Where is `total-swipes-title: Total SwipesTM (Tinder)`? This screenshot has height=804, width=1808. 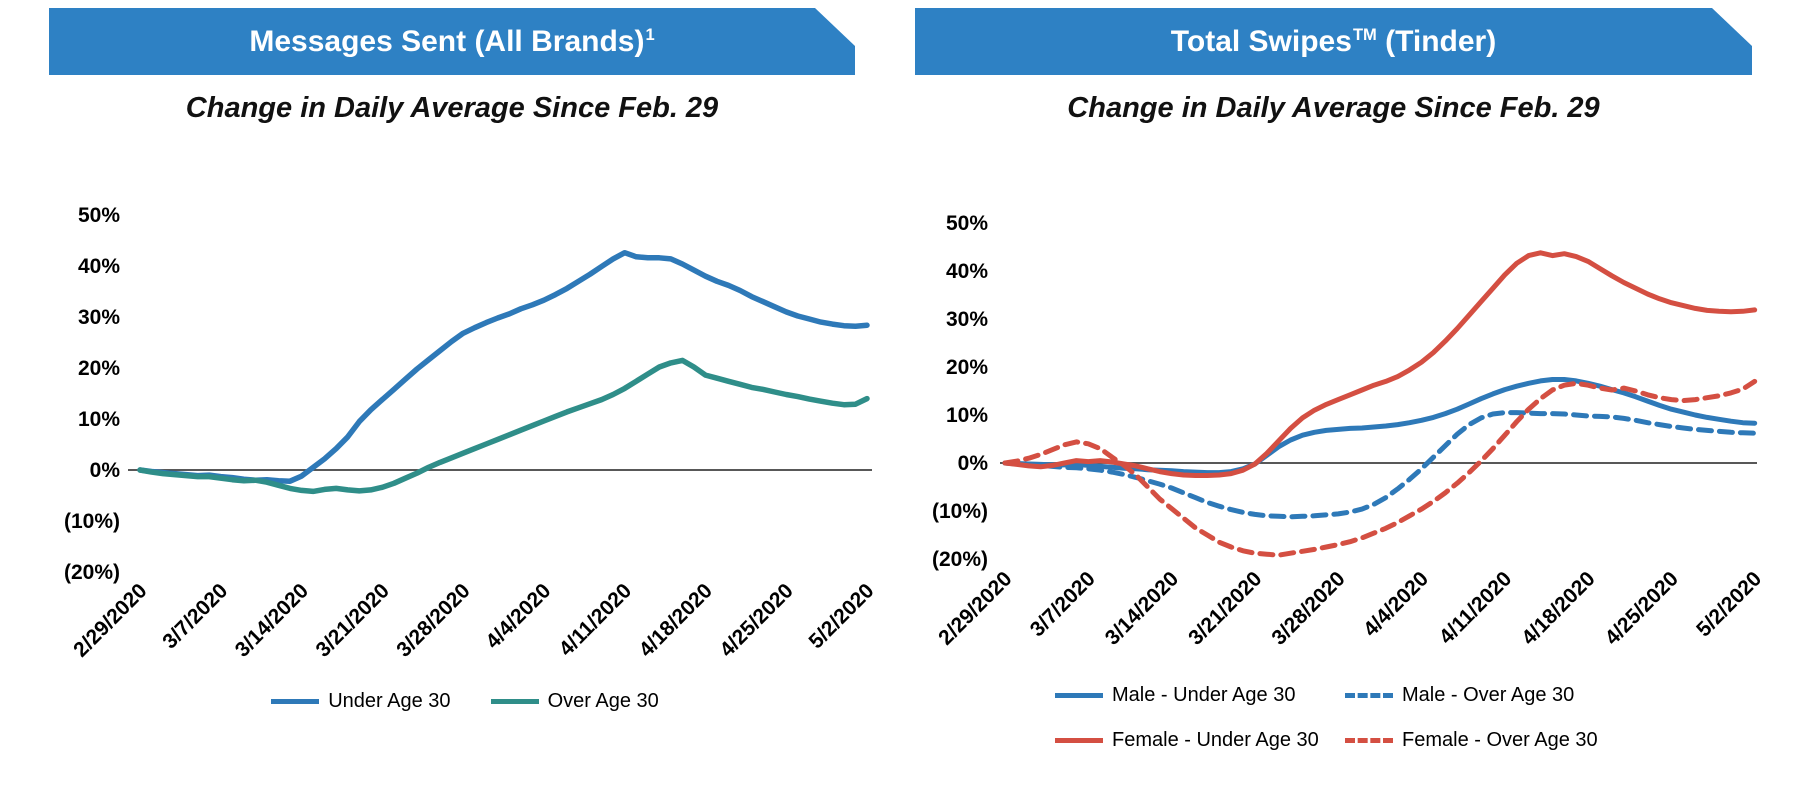
total-swipes-title: Total SwipesTM (Tinder) is located at coordinates (1333, 41).